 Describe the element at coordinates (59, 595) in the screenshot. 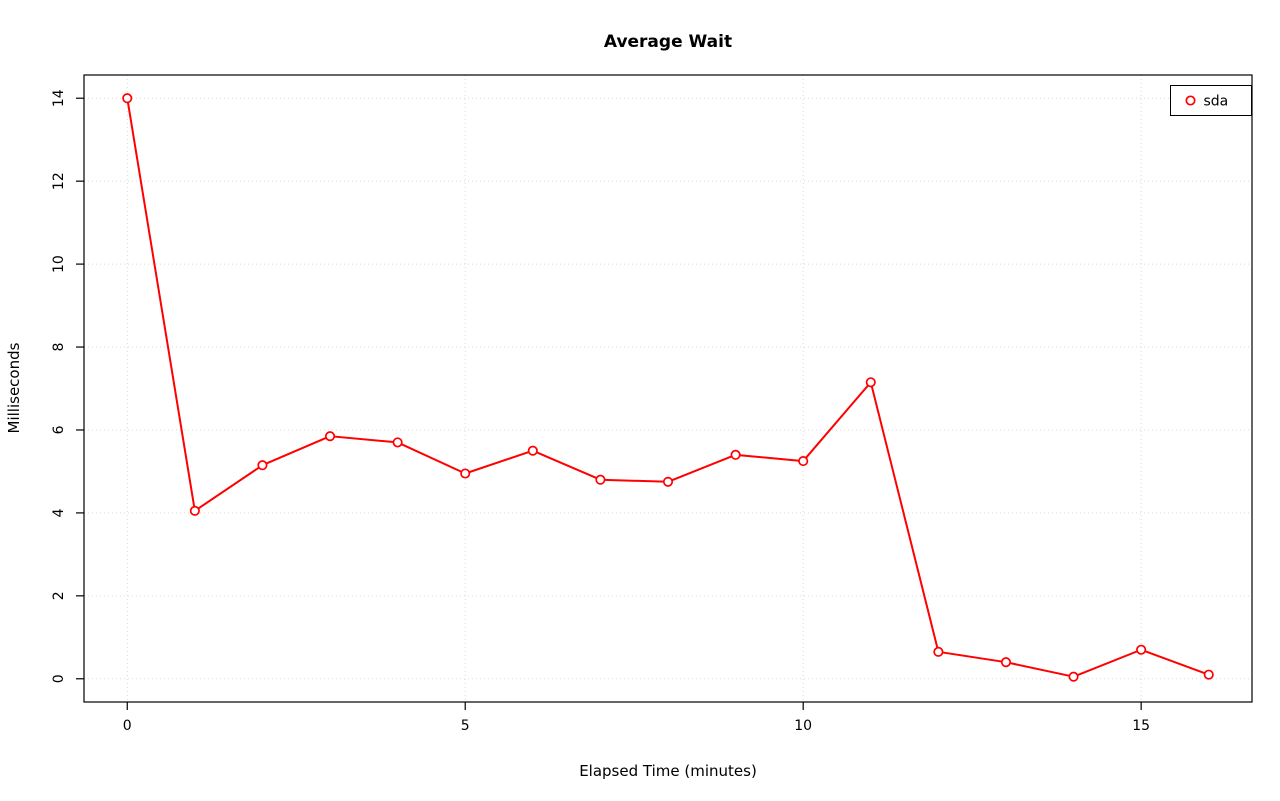

I see `y-tick-label: 2` at that location.